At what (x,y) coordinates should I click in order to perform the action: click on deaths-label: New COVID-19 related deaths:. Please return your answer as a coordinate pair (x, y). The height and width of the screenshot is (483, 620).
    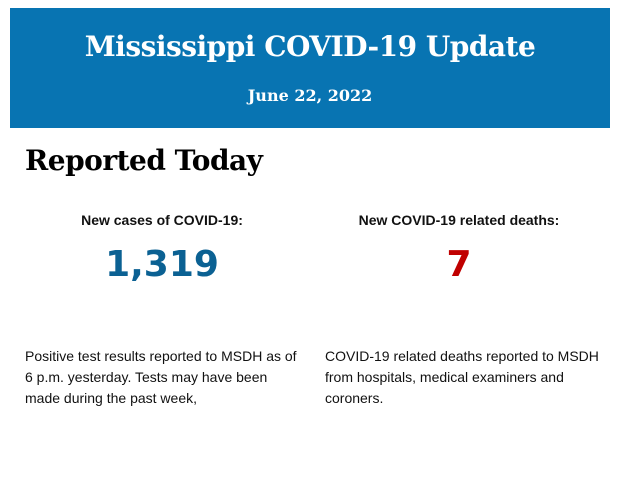
    Looking at the image, I should click on (459, 220).